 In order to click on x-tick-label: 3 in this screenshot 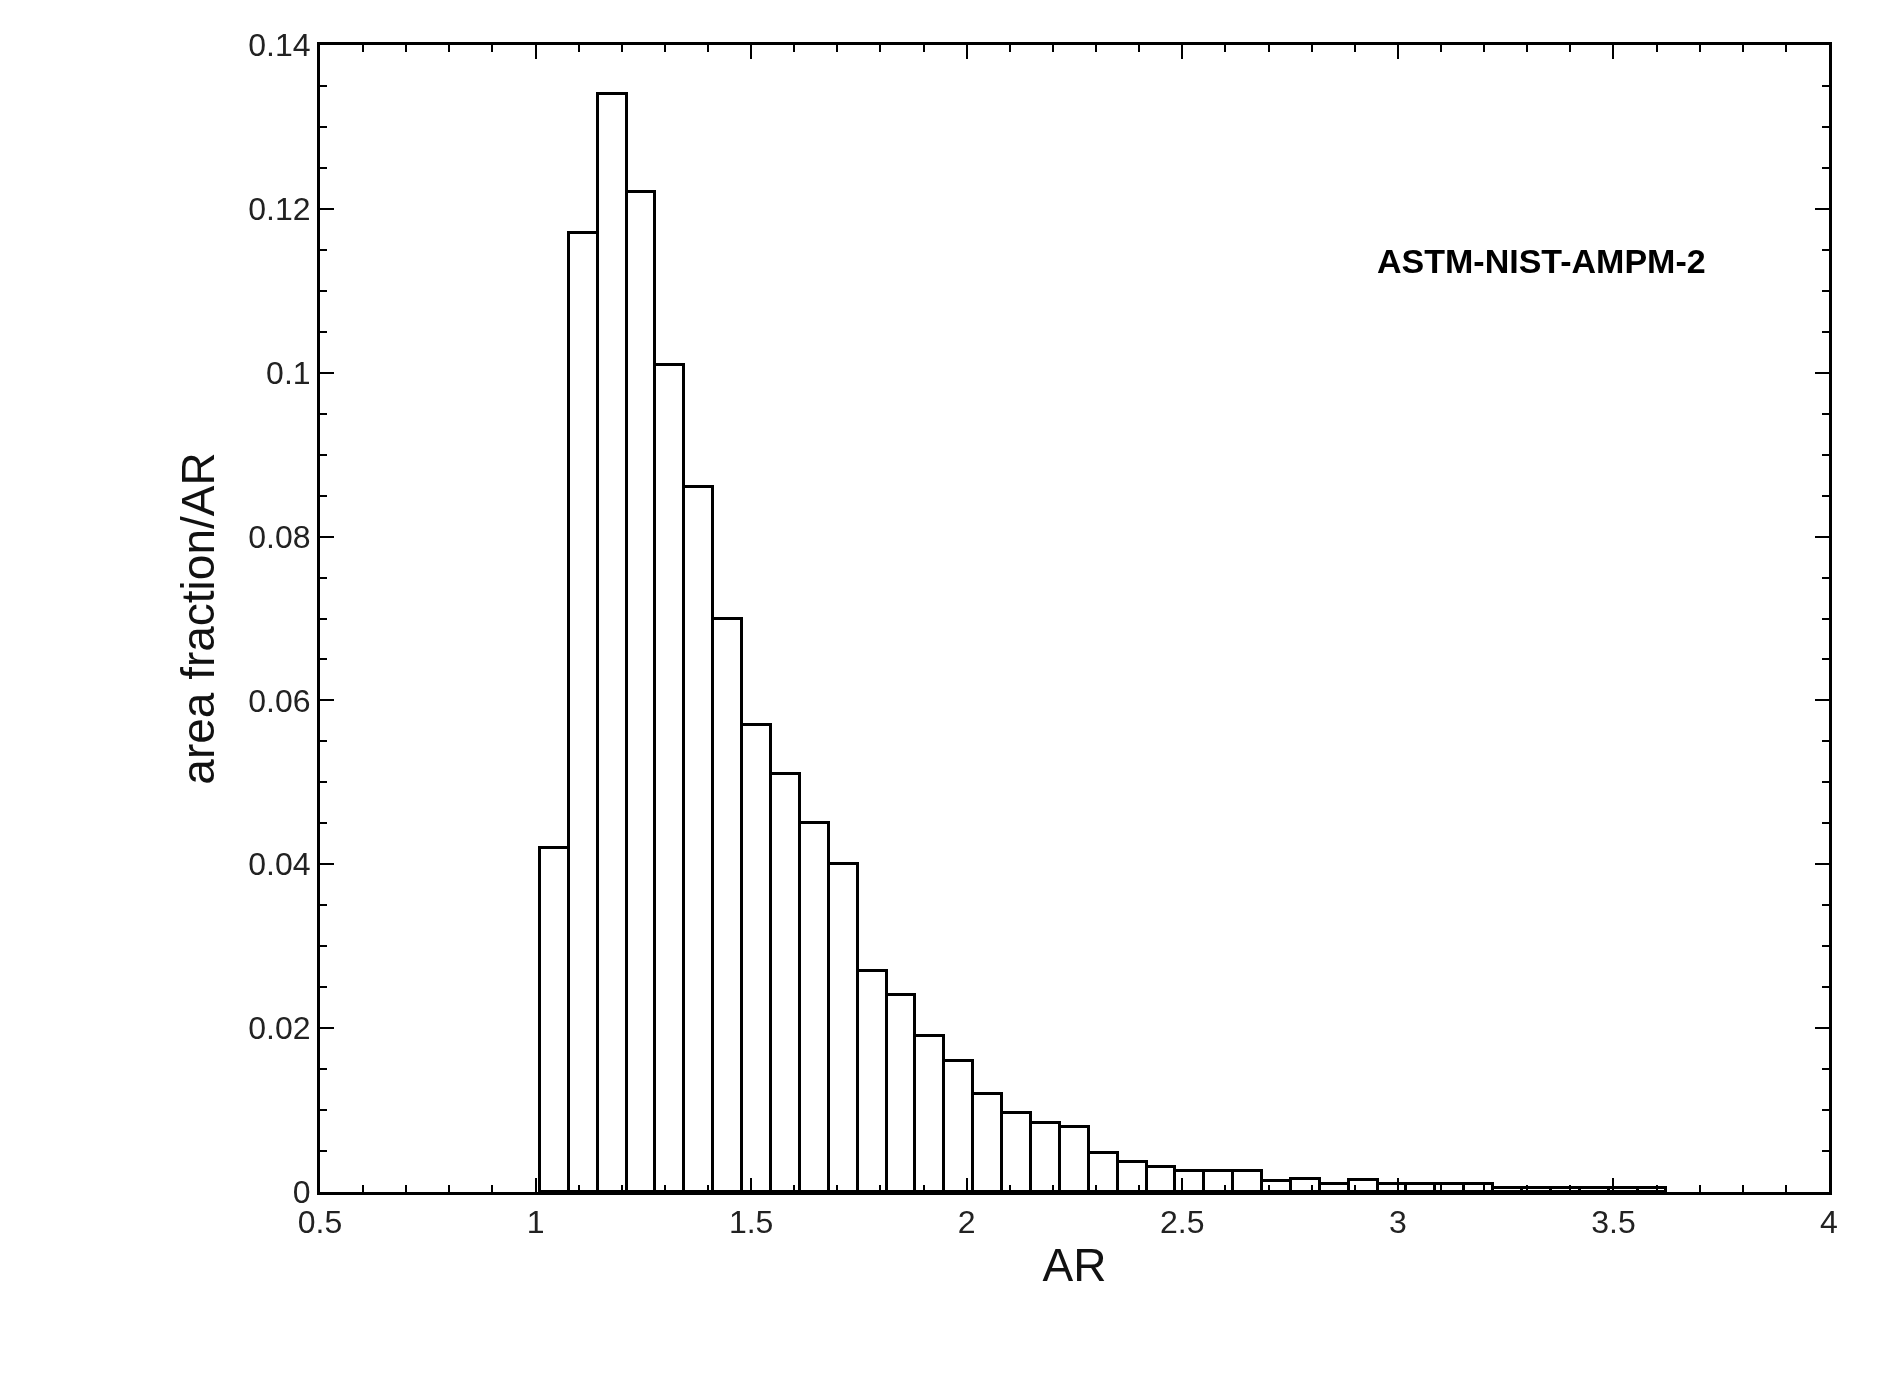, I will do `click(1397, 1222)`.